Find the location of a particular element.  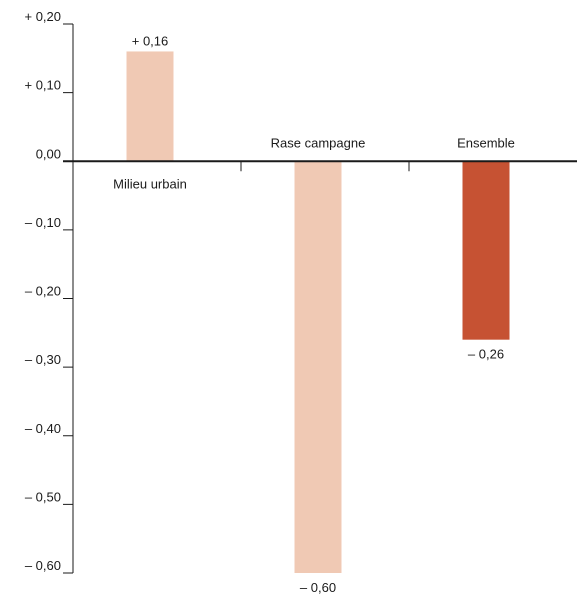

y-tick-label: – 0,30 is located at coordinates (43, 359).